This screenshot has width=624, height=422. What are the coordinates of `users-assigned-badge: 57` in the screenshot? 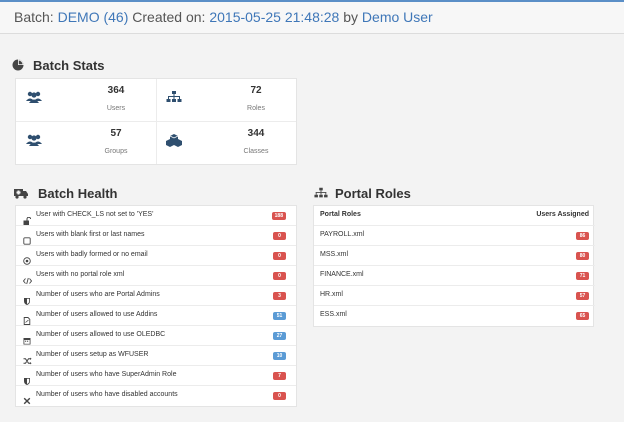 It's located at (582, 296).